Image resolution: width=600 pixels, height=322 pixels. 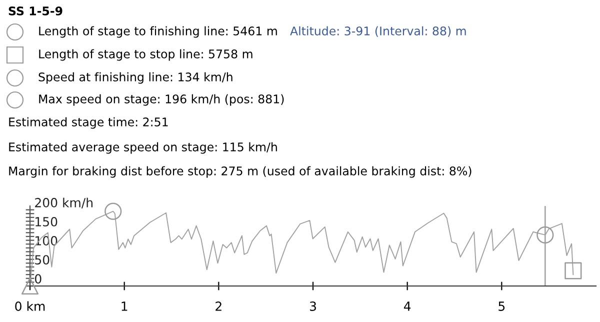 What do you see at coordinates (145, 55) in the screenshot?
I see `text: Length of stage to stop line: 5758 m` at bounding box center [145, 55].